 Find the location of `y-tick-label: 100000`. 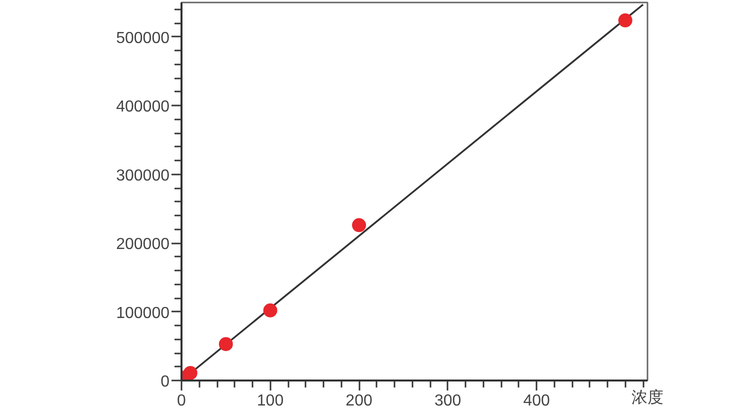

y-tick-label: 100000 is located at coordinates (143, 313).